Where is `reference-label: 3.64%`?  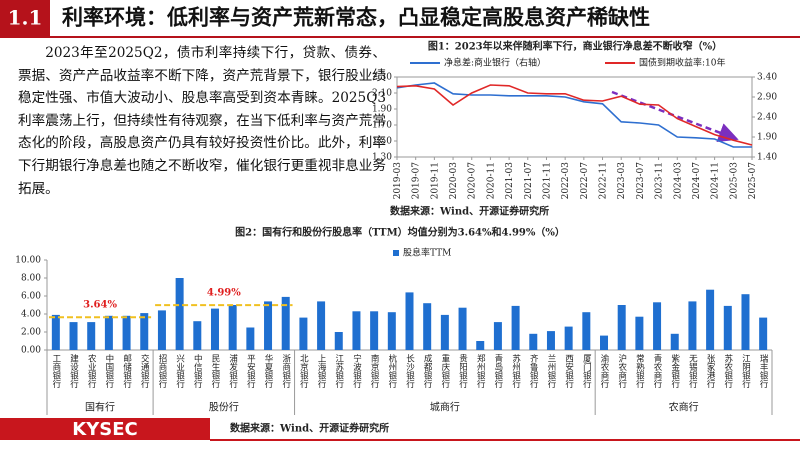 reference-label: 3.64% is located at coordinates (100, 305).